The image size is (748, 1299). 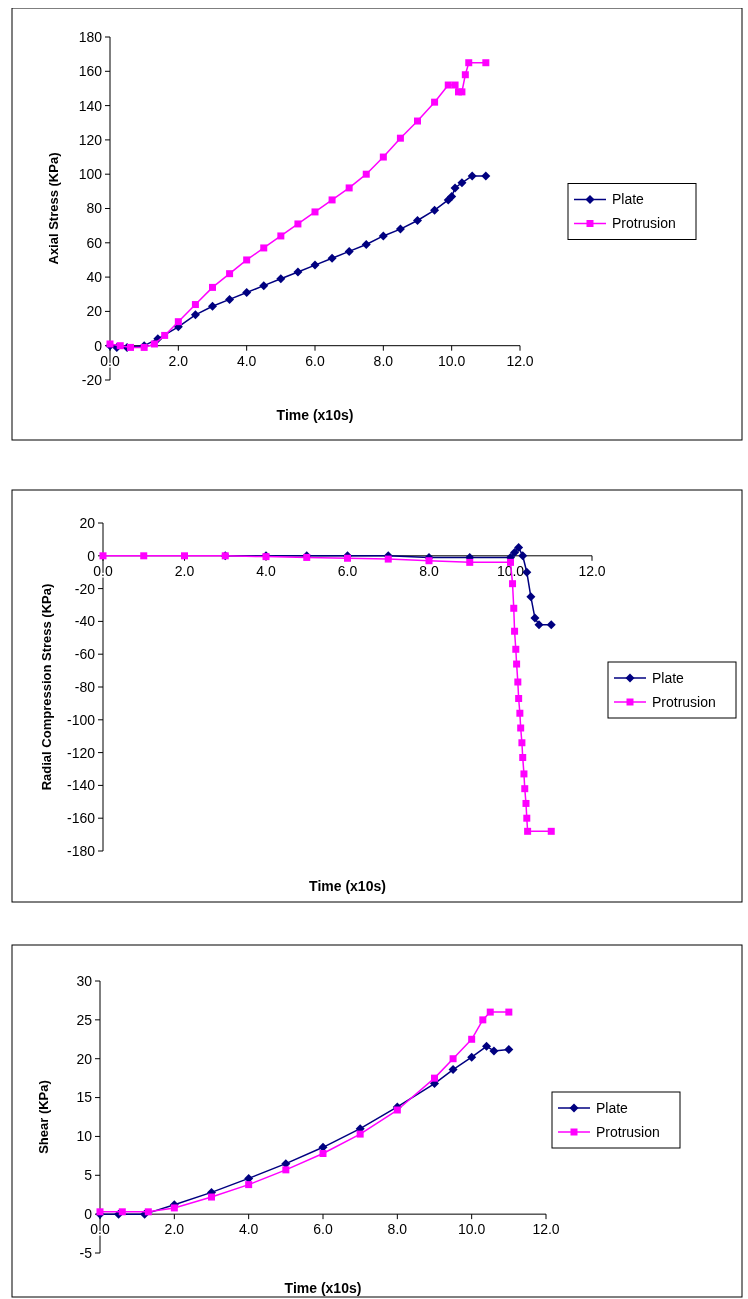 I want to click on y-tick-label: -80, so click(x=85, y=686).